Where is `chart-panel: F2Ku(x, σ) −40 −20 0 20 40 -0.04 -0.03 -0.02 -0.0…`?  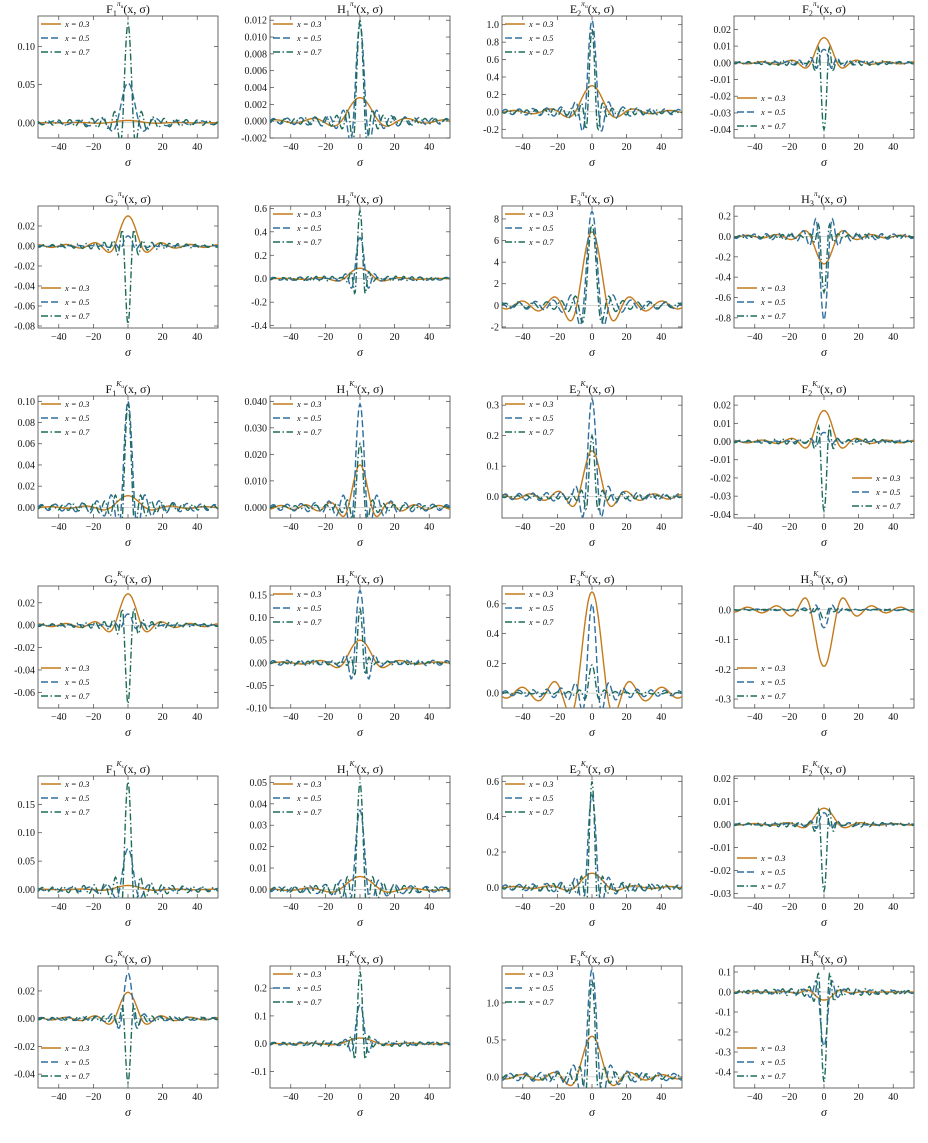
chart-panel: F2Ku(x, σ) −40 −20 0 20 40 -0.04 -0.03 -0.02 -0.0… is located at coordinates (812, 464).